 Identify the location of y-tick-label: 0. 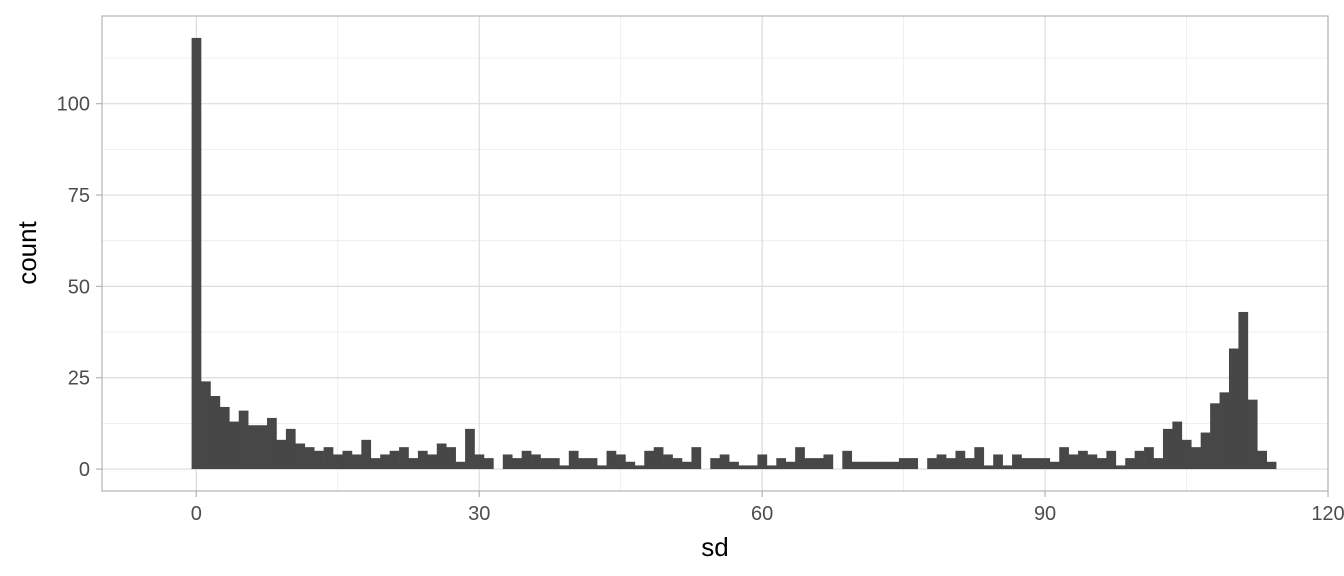
(84, 470).